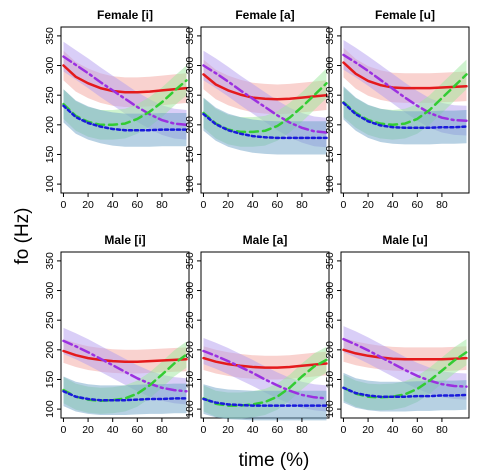  I want to click on x-axis-title: time (%), so click(274, 460).